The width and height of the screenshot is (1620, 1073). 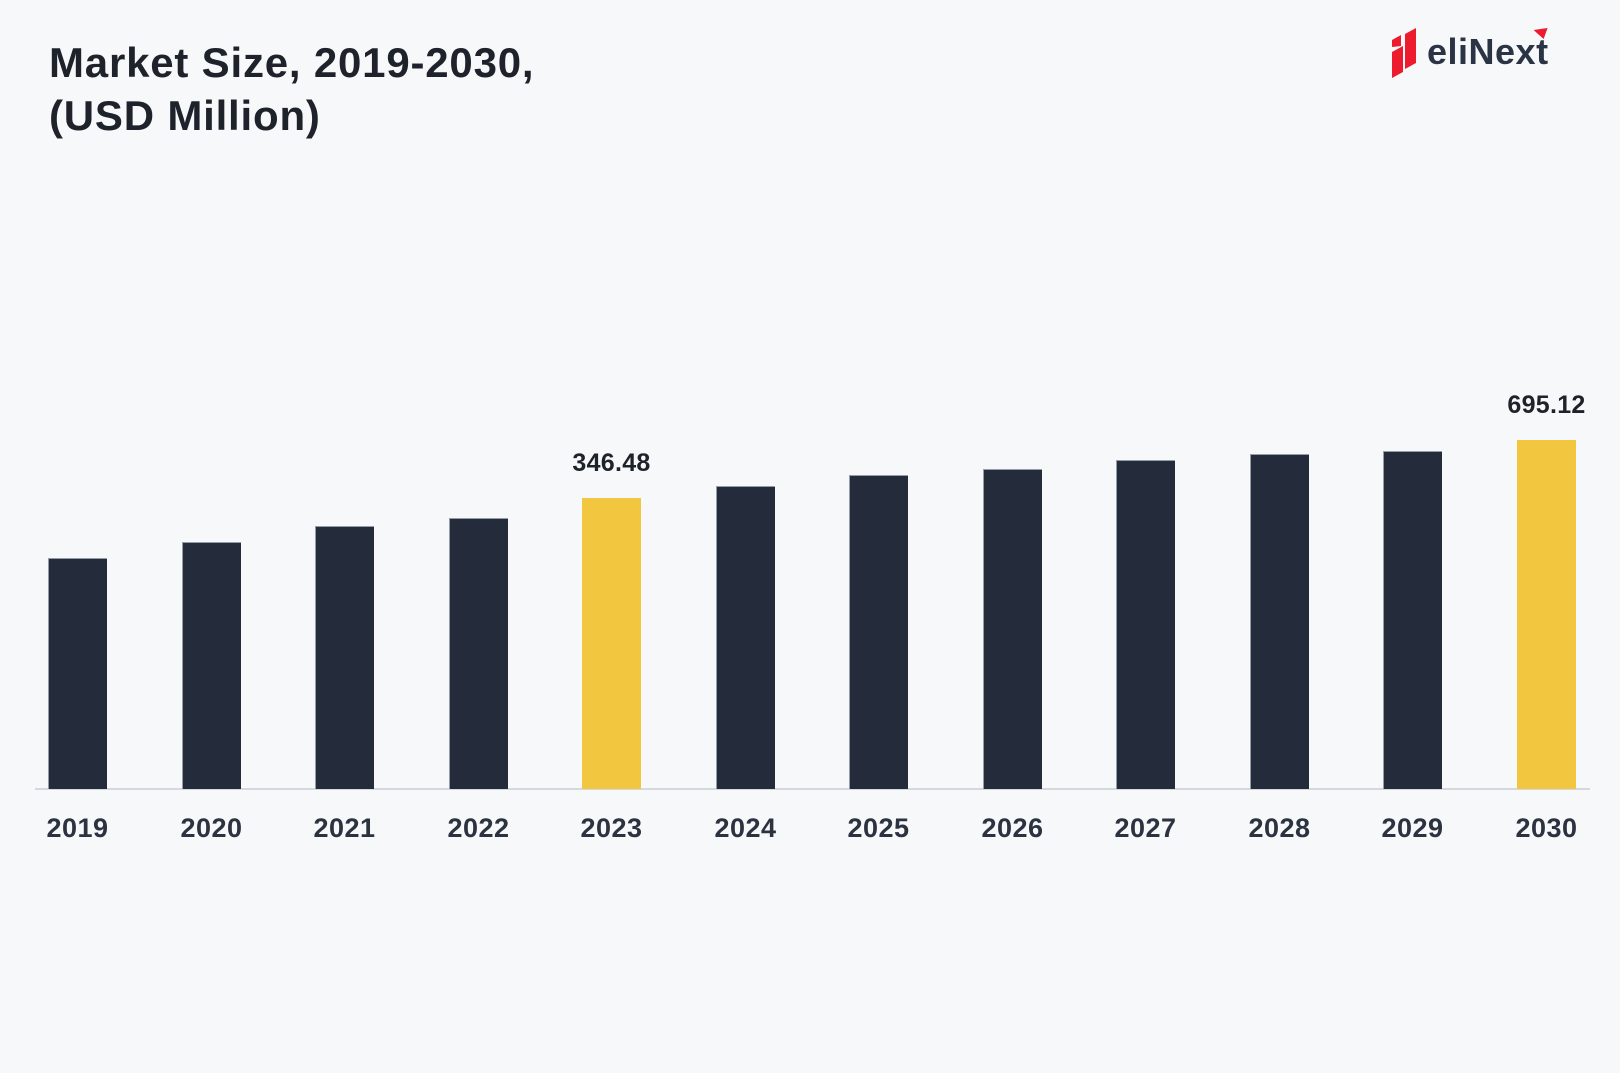 What do you see at coordinates (611, 463) in the screenshot?
I see `value-label-2023: 346.48` at bounding box center [611, 463].